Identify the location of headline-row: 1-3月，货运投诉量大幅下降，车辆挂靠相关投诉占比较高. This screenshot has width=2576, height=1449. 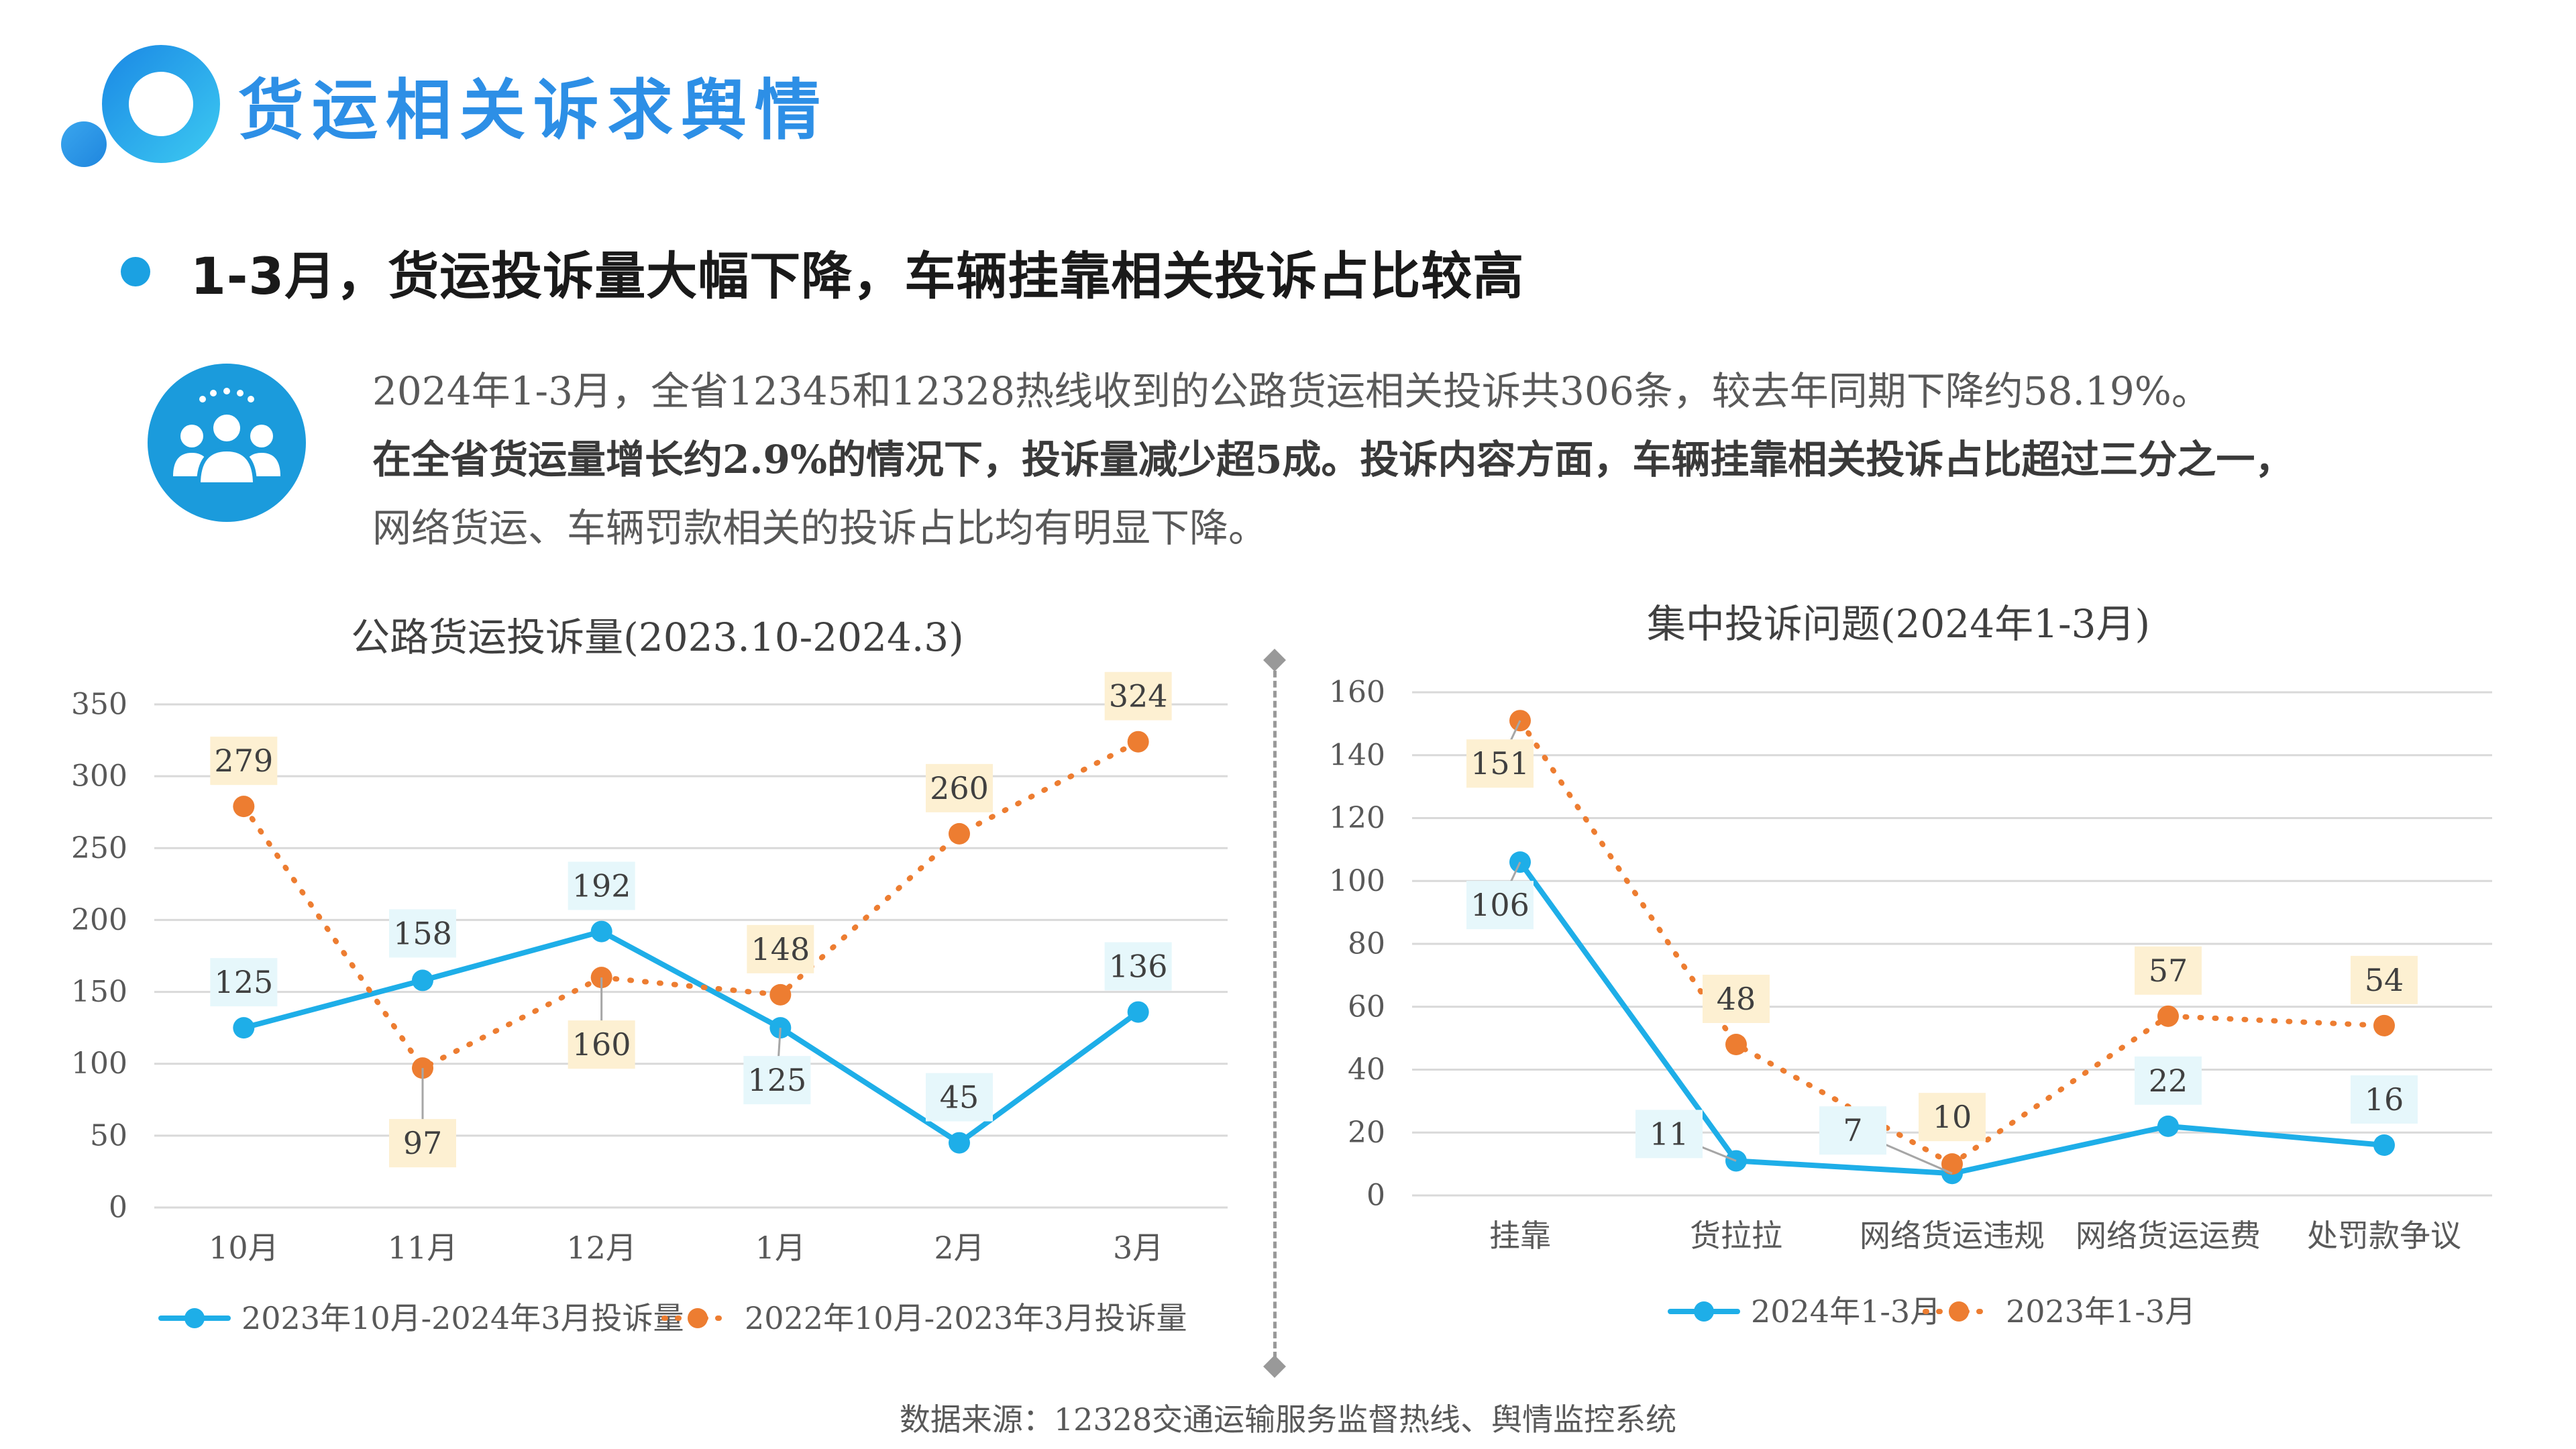
(822, 272).